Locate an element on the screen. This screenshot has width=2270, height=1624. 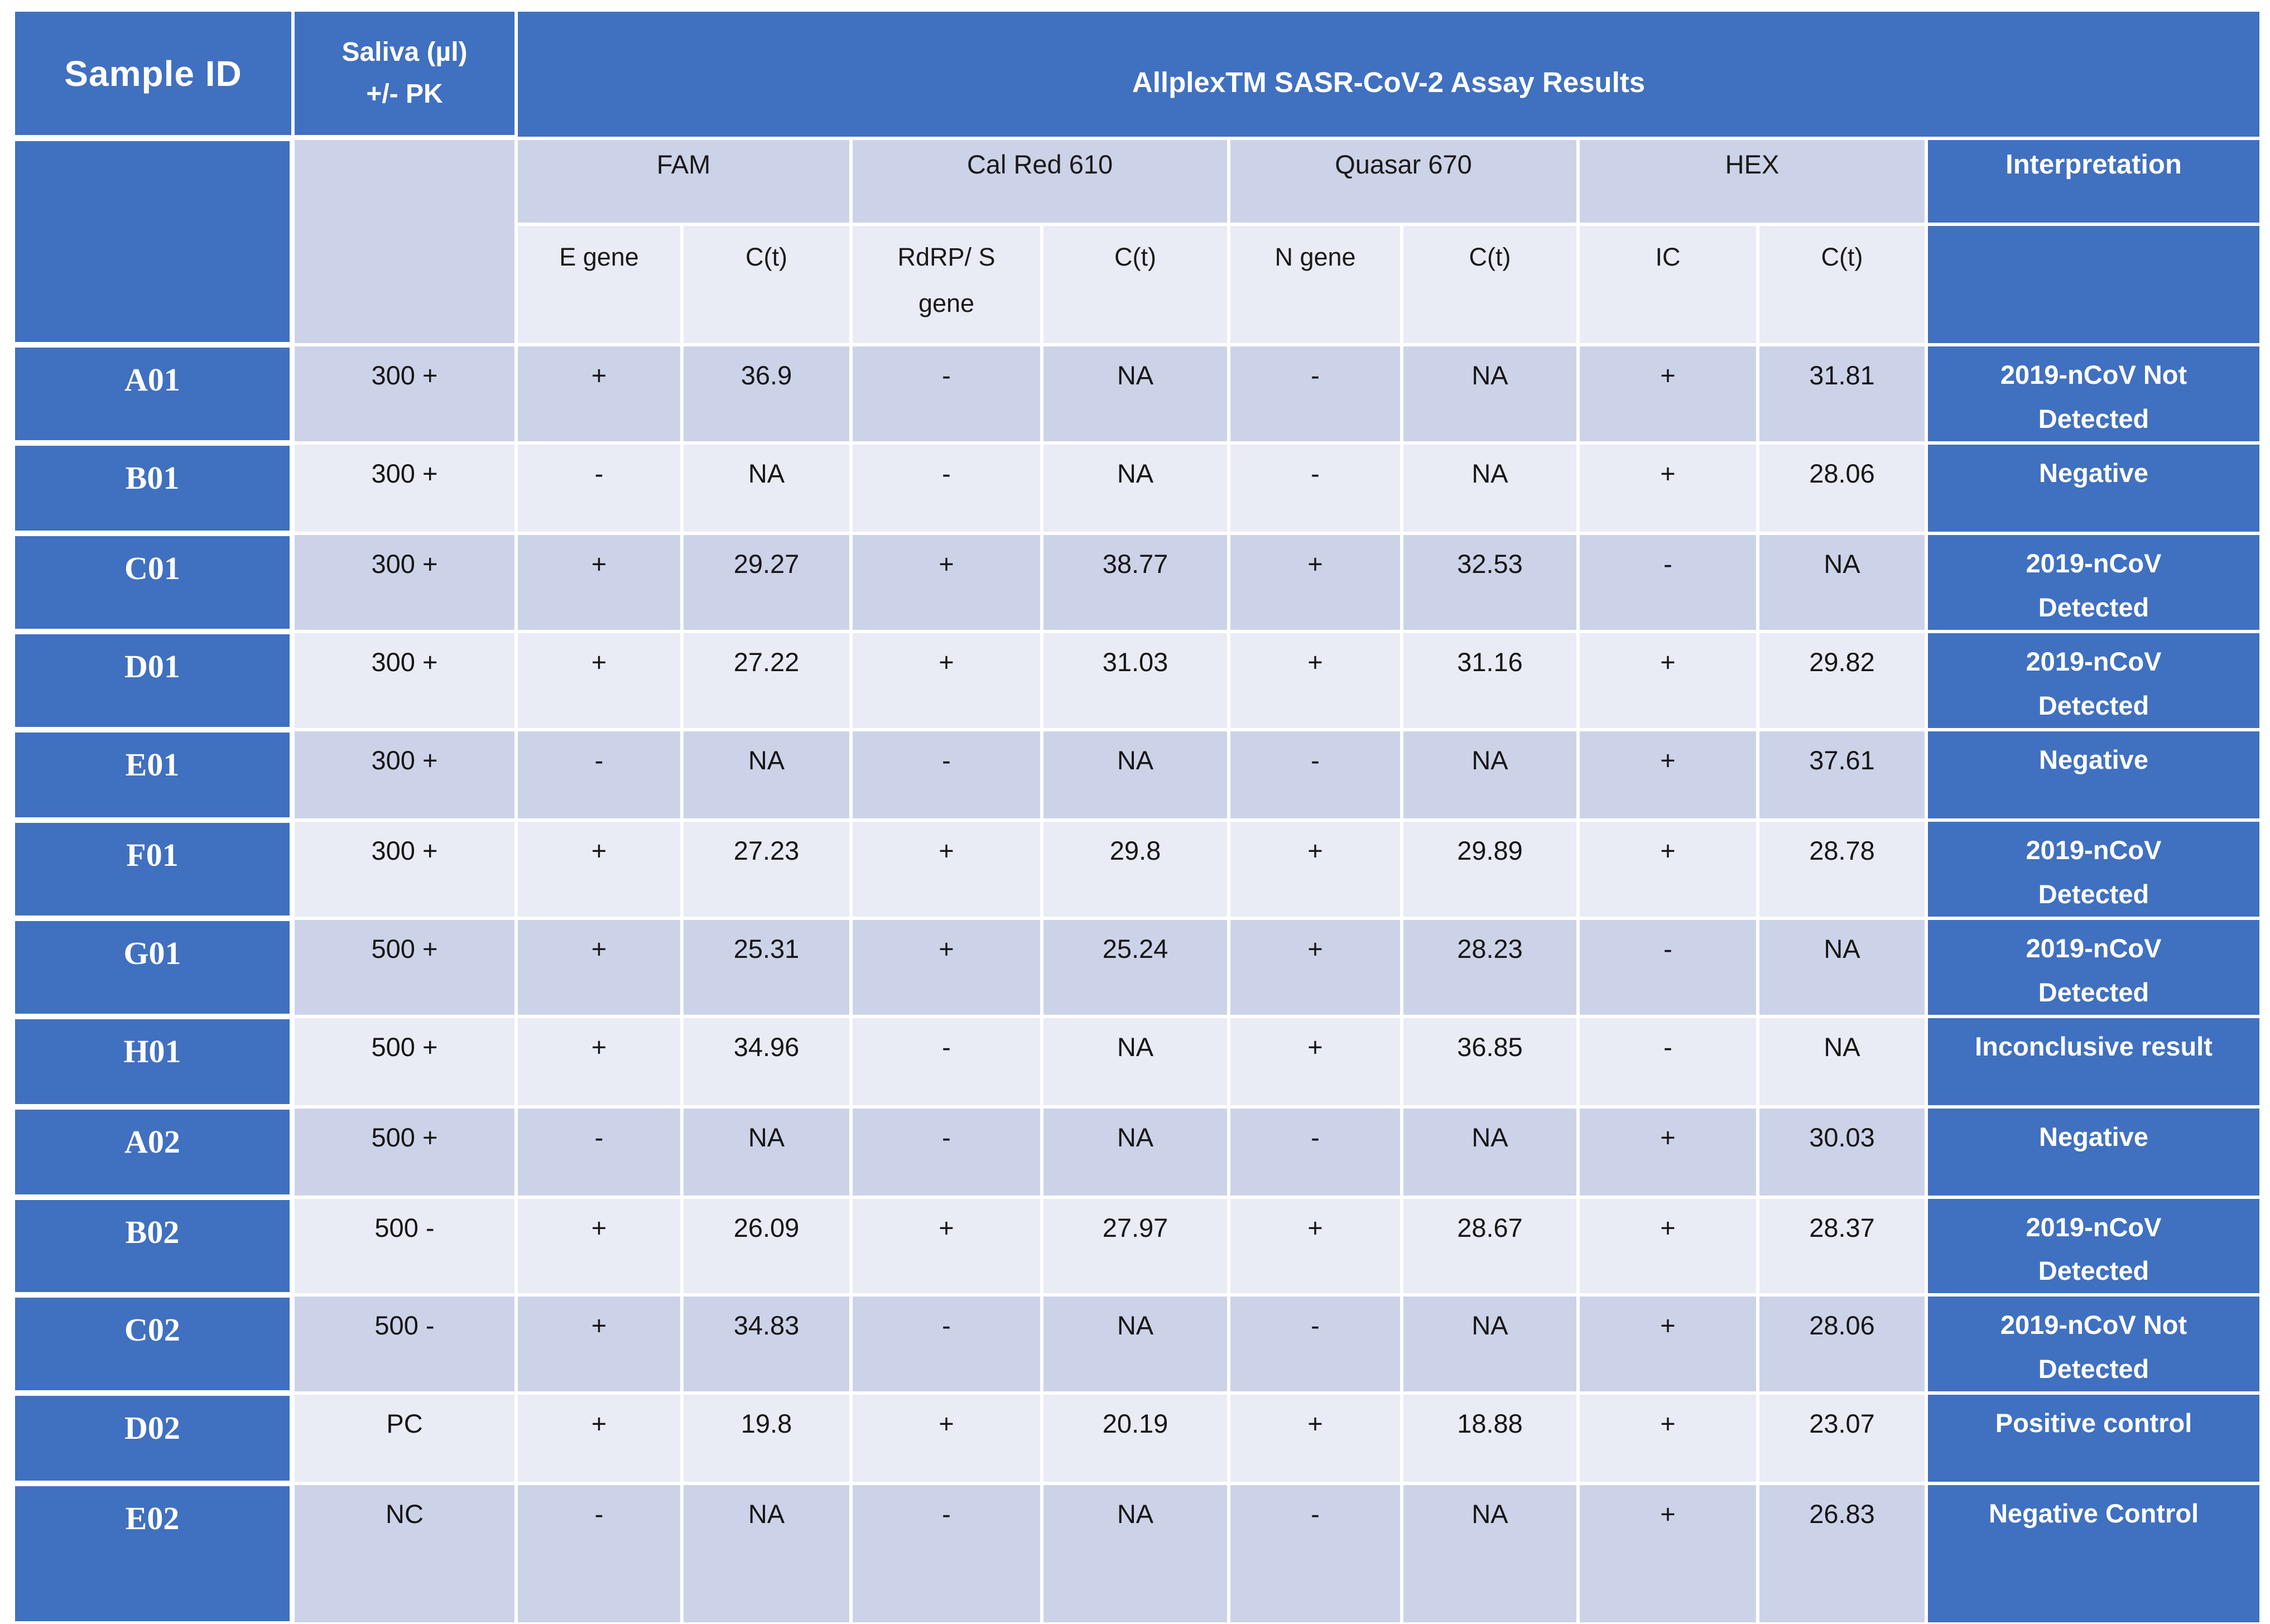
table-row: E01 300 + - NA - NA - NA +37.61 Negative is located at coordinates (1137, 775).